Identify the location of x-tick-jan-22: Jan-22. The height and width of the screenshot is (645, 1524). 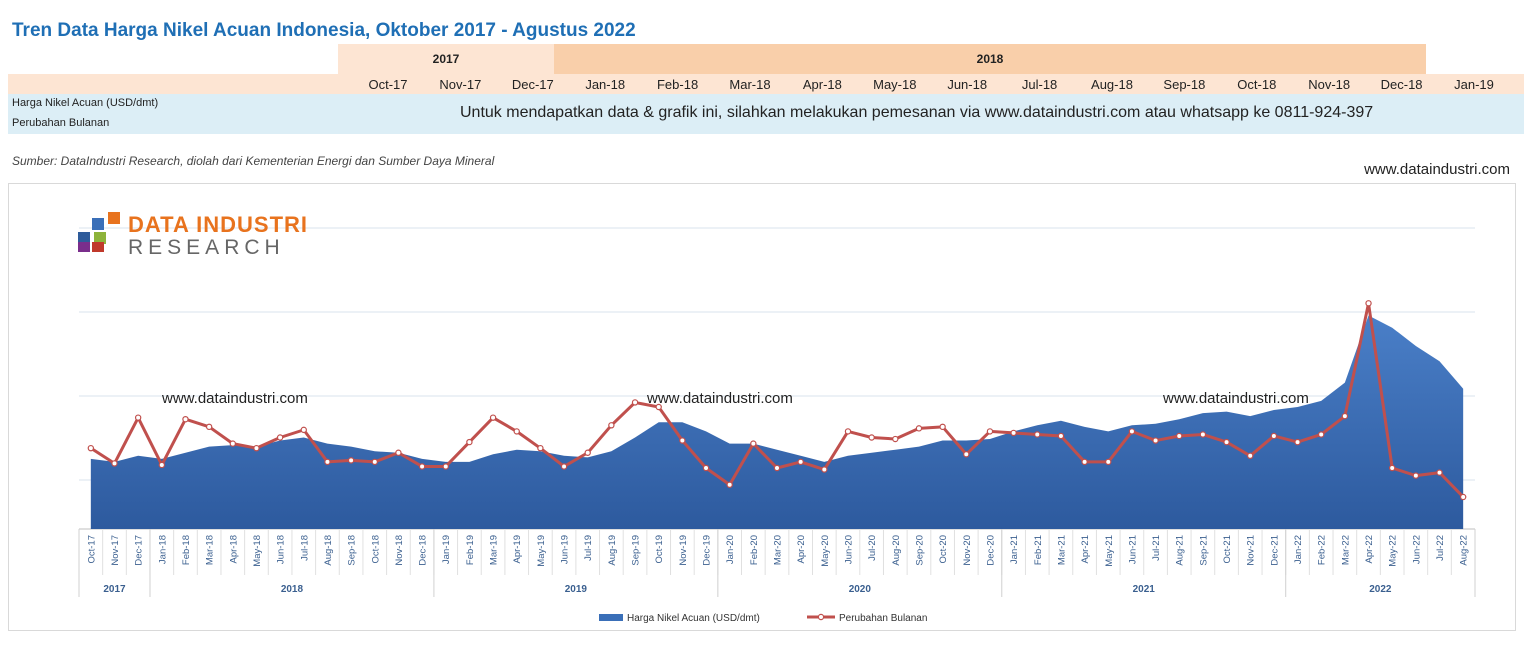
(1298, 549).